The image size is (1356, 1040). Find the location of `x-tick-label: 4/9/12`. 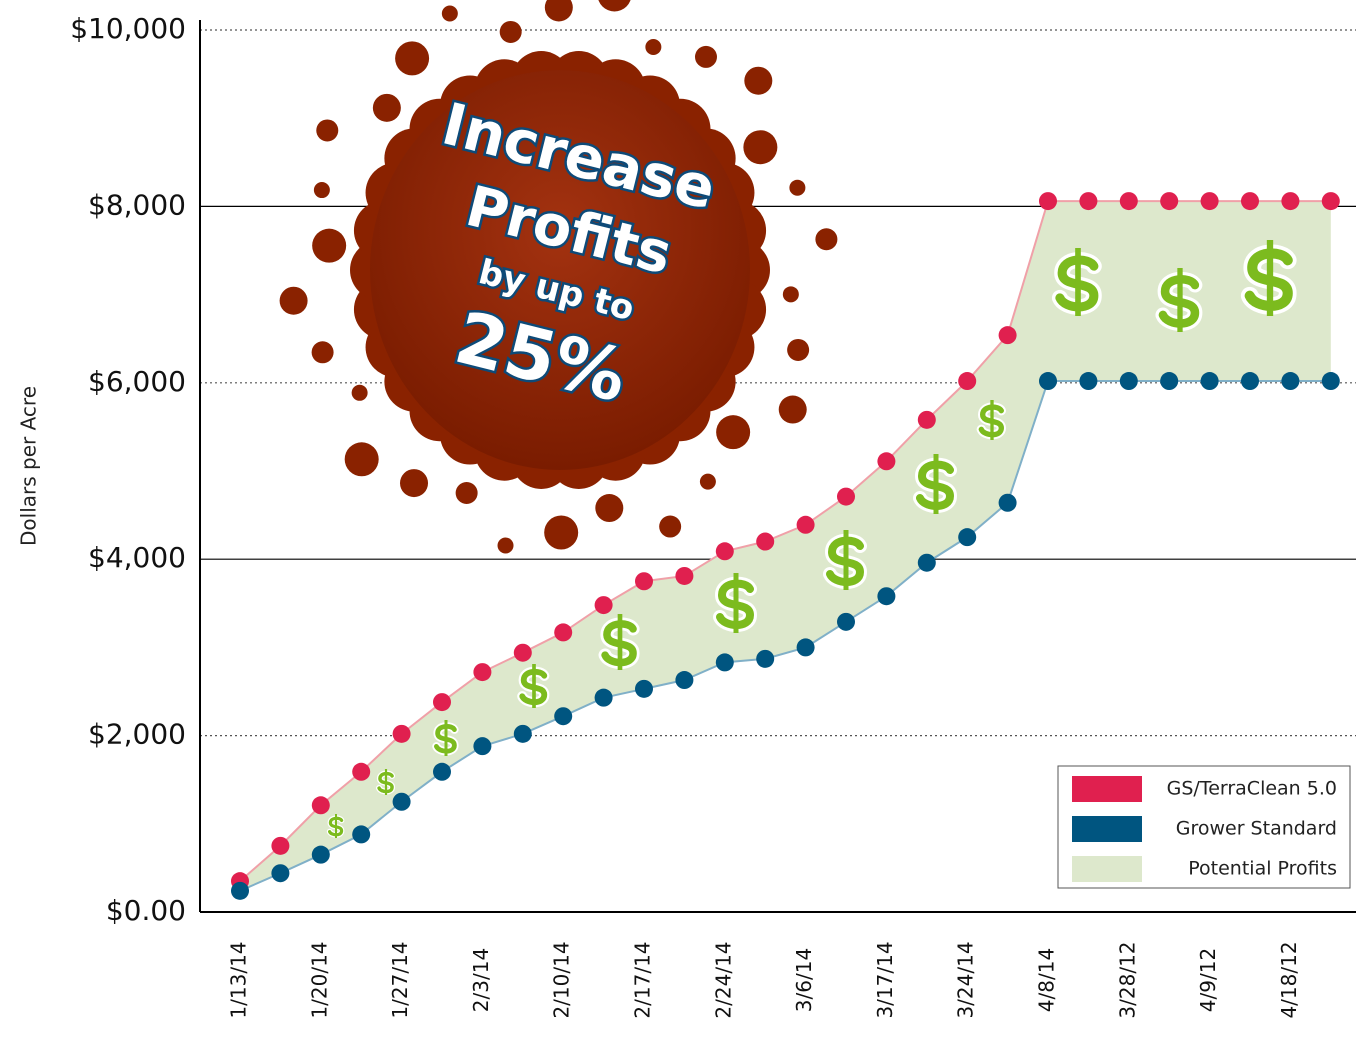

x-tick-label: 4/9/12 is located at coordinates (1208, 980).